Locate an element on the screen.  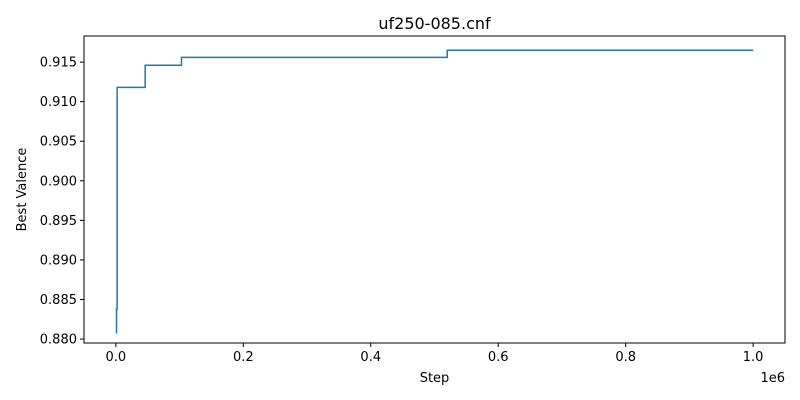
x-tick-label: 0.8 is located at coordinates (625, 357).